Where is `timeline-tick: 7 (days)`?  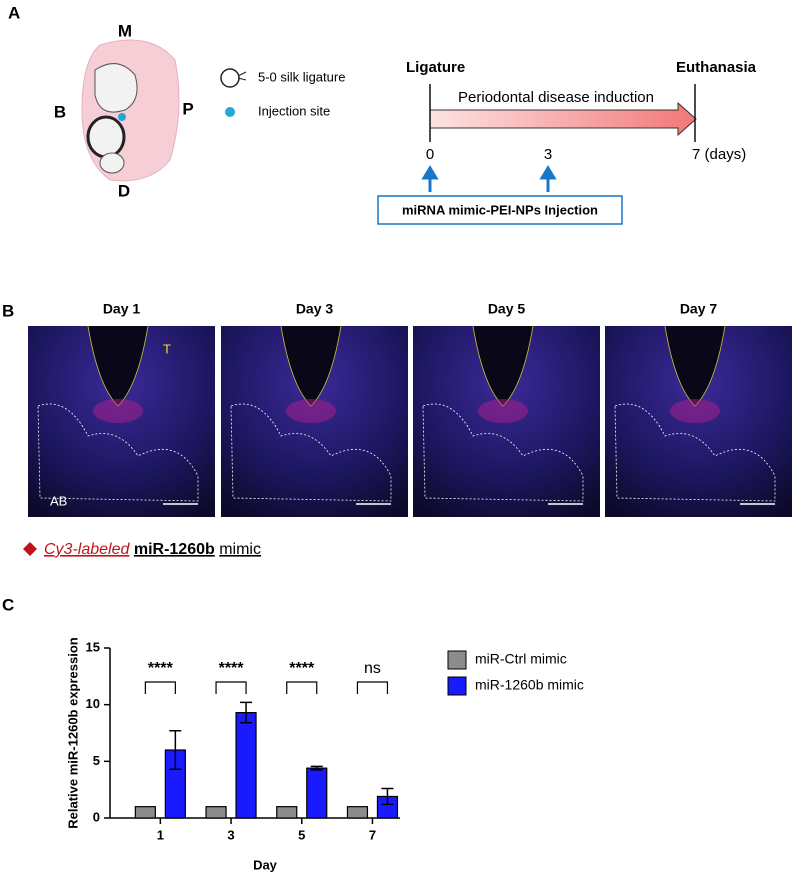 timeline-tick: 7 (days) is located at coordinates (719, 154).